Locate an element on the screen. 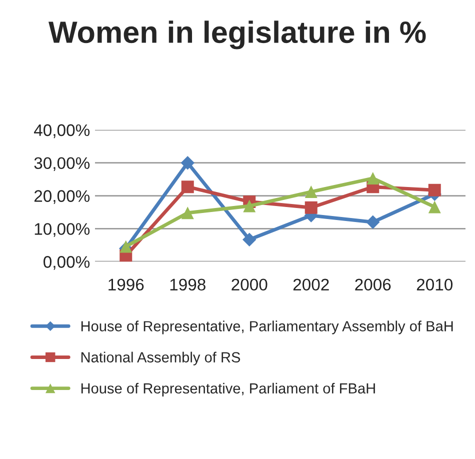 The width and height of the screenshot is (475, 459). y-tick-label: 40,00% is located at coordinates (62, 131).